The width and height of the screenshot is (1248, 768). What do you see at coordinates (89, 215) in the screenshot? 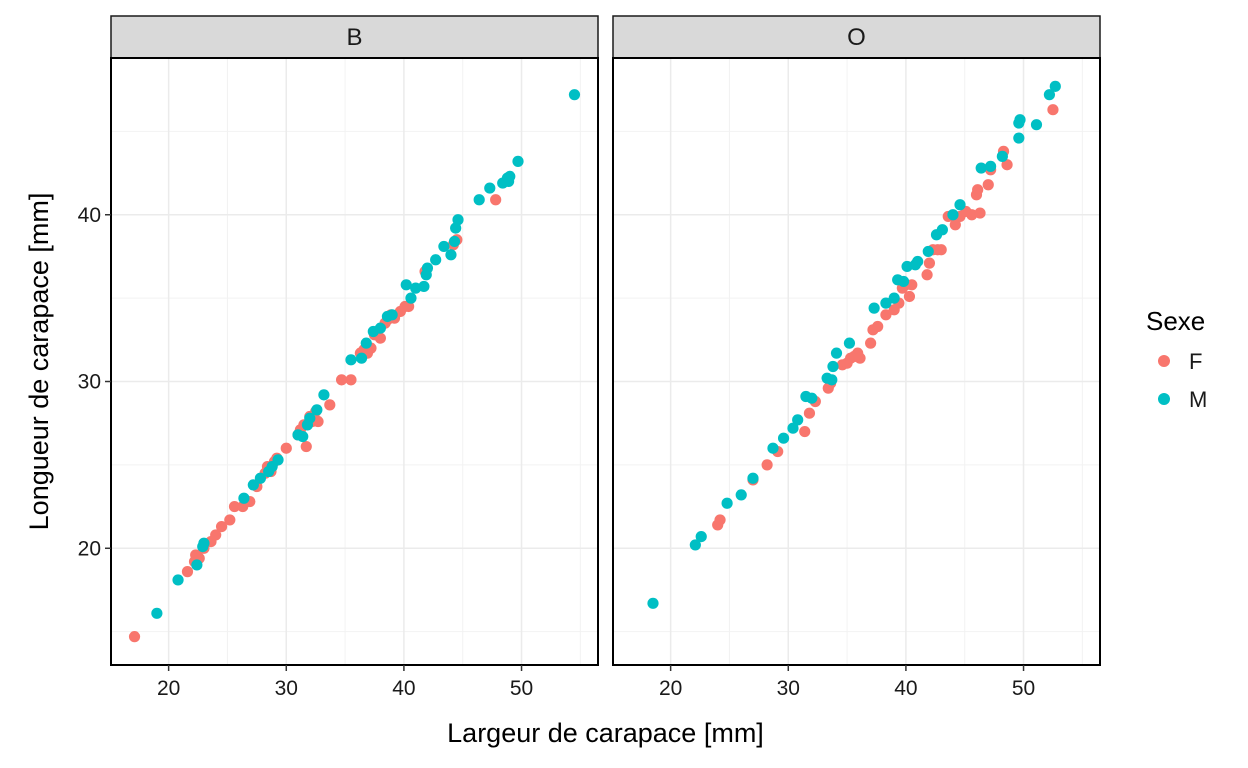
I see `y-tick-label: 40` at bounding box center [89, 215].